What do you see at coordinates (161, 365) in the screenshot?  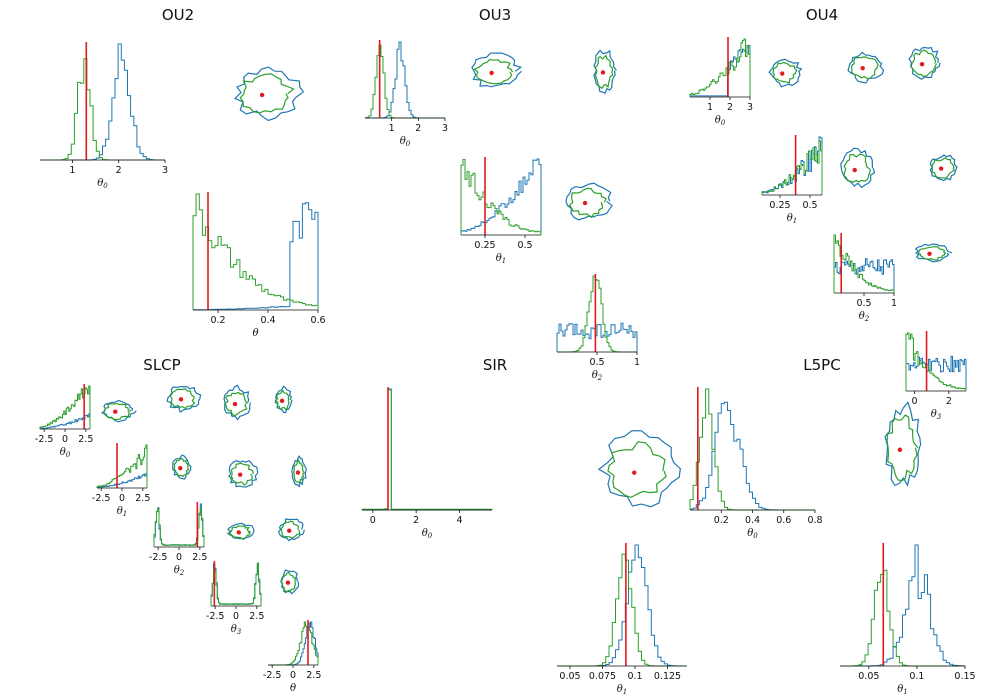 I see `panel-title: SLCP` at bounding box center [161, 365].